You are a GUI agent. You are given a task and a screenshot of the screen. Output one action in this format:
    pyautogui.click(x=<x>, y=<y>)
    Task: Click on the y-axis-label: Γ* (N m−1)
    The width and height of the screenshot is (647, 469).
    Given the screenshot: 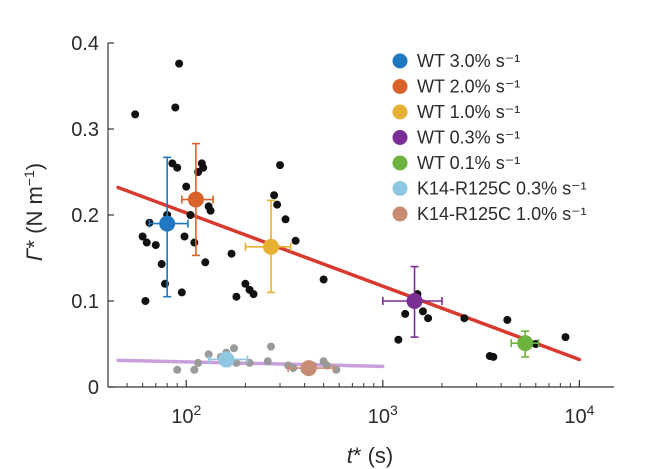 What is the action you would take?
    pyautogui.click(x=34, y=212)
    